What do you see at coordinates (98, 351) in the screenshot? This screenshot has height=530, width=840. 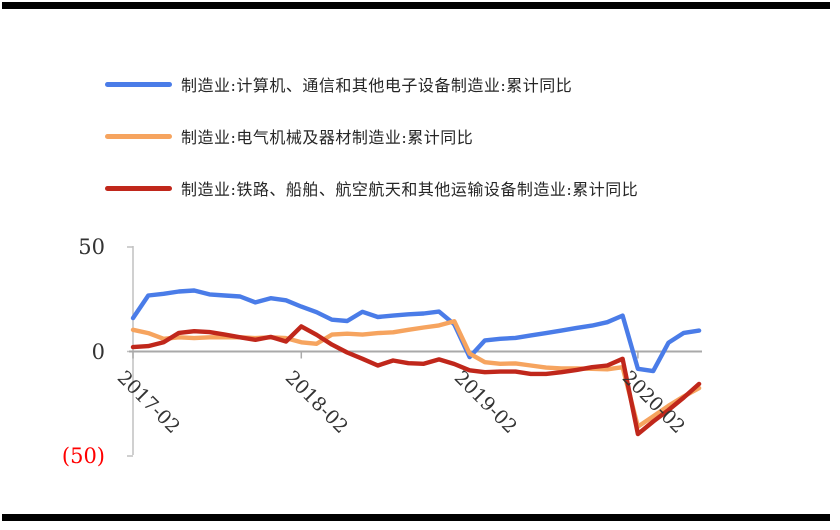 I see `y-axis-tick-label: 0` at bounding box center [98, 351].